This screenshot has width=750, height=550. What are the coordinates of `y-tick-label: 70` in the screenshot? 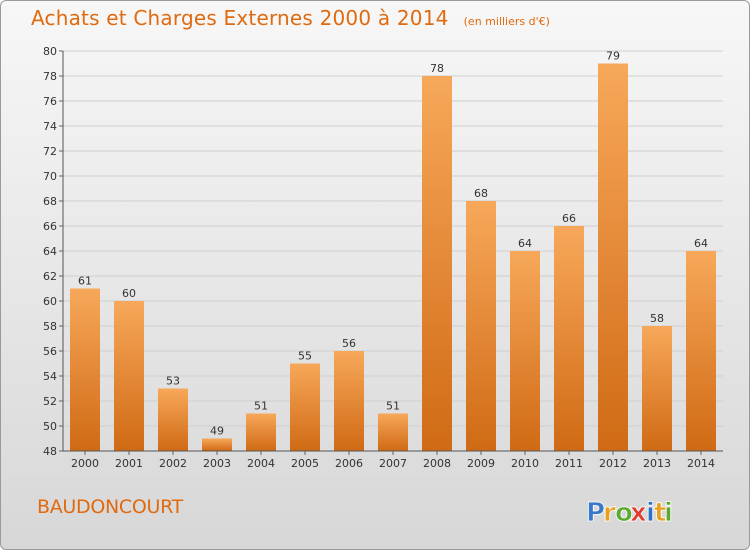 It's located at (50, 176).